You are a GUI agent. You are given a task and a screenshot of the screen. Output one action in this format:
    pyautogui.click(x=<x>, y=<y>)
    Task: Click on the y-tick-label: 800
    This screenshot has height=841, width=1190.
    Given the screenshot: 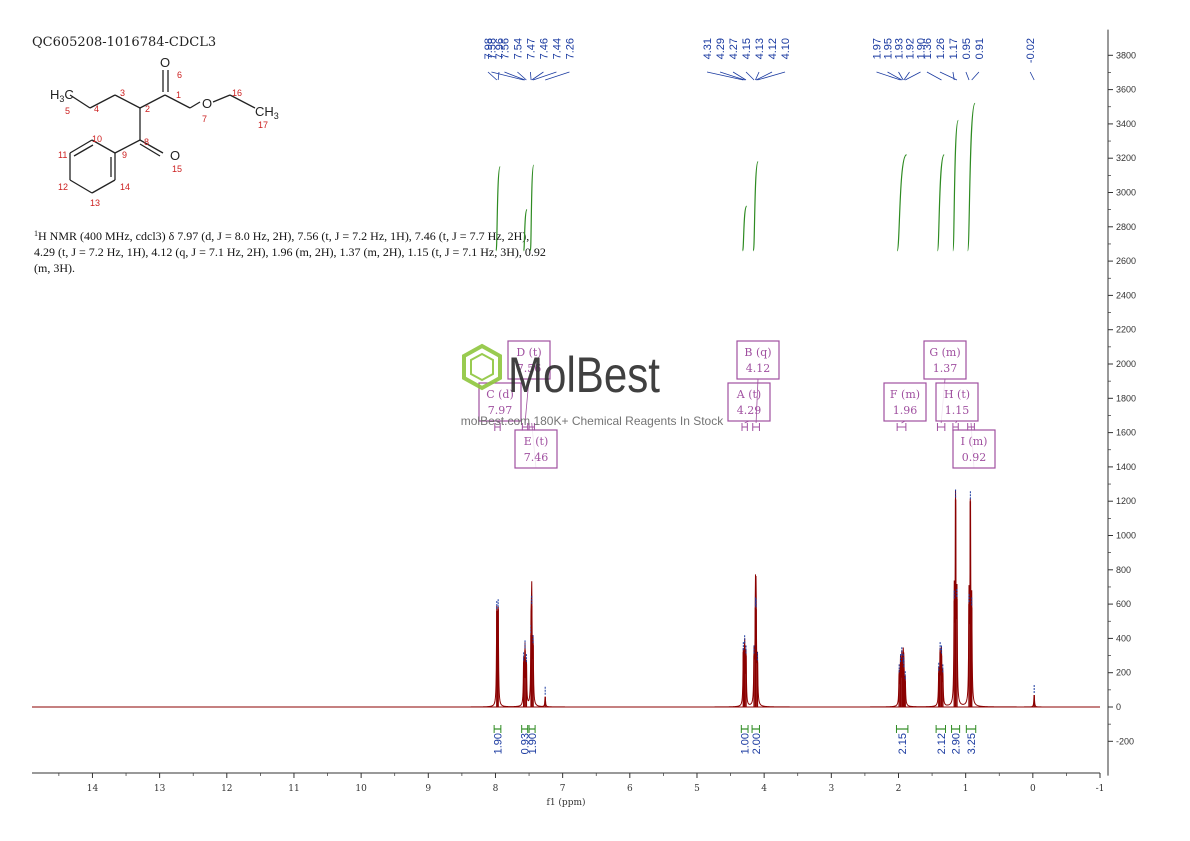 What is the action you would take?
    pyautogui.click(x=1123, y=570)
    